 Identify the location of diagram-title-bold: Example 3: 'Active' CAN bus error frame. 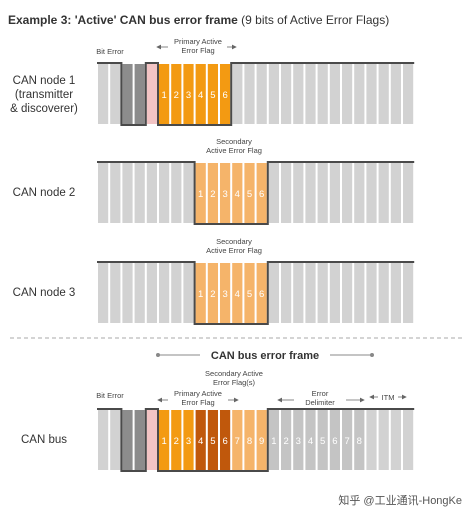
(123, 20).